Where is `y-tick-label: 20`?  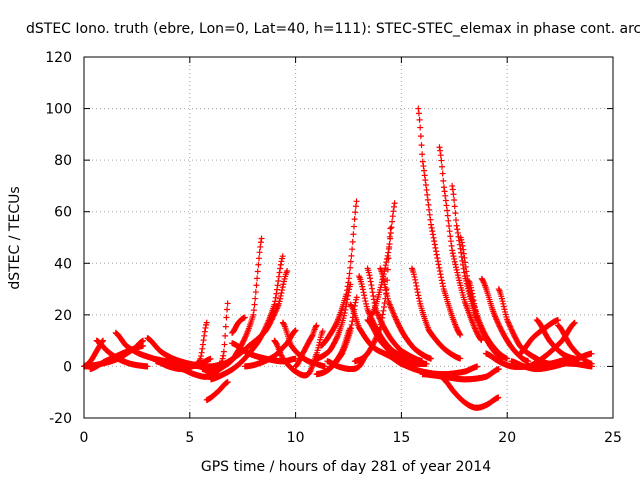
y-tick-label: 20 is located at coordinates (63, 316).